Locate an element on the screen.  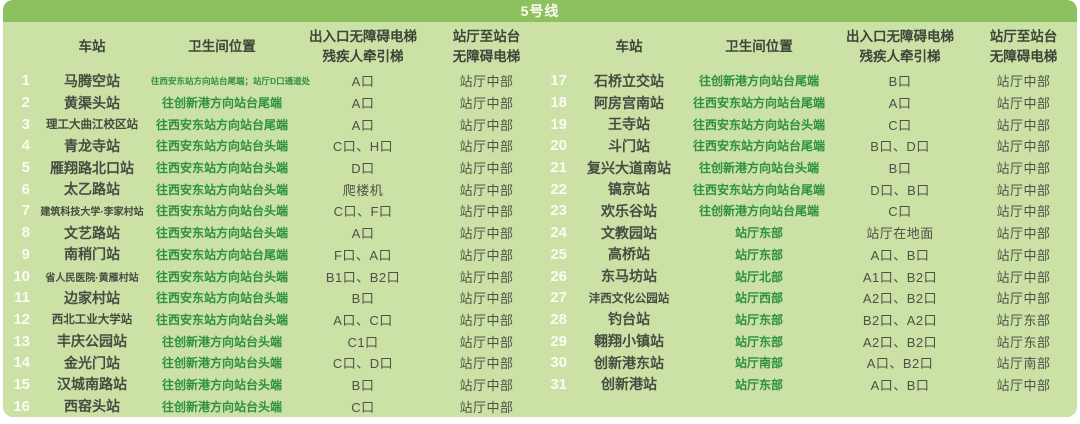
no-cell: 20 is located at coordinates (558, 146).